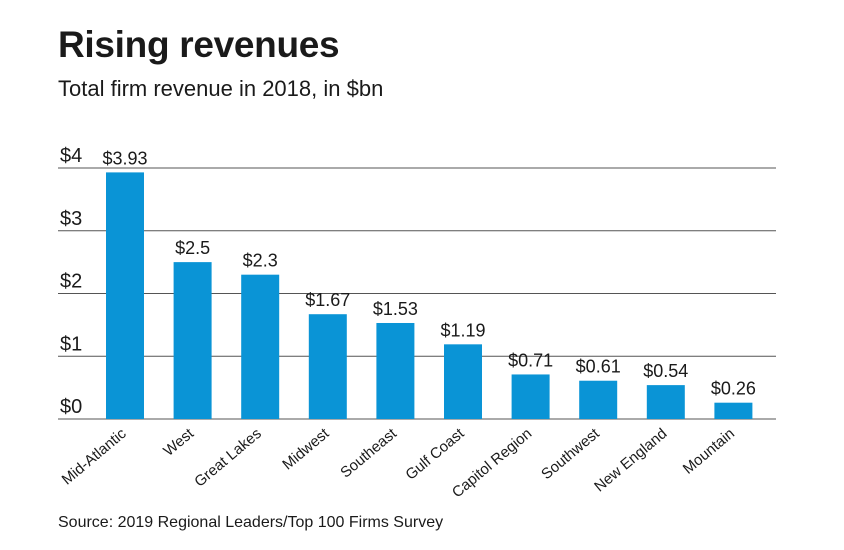 This screenshot has width=844, height=550. Describe the element at coordinates (733, 389) in the screenshot. I see `data-label: $0.26` at that location.